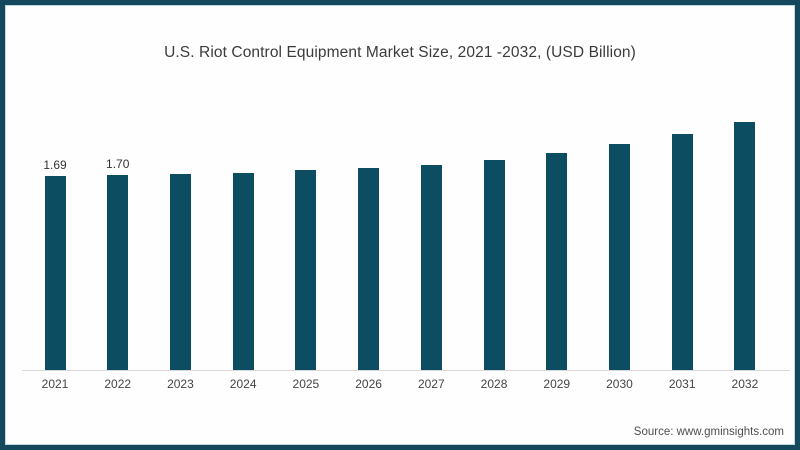 The height and width of the screenshot is (450, 800). What do you see at coordinates (55, 165) in the screenshot?
I see `value-label-2021: 1.69` at bounding box center [55, 165].